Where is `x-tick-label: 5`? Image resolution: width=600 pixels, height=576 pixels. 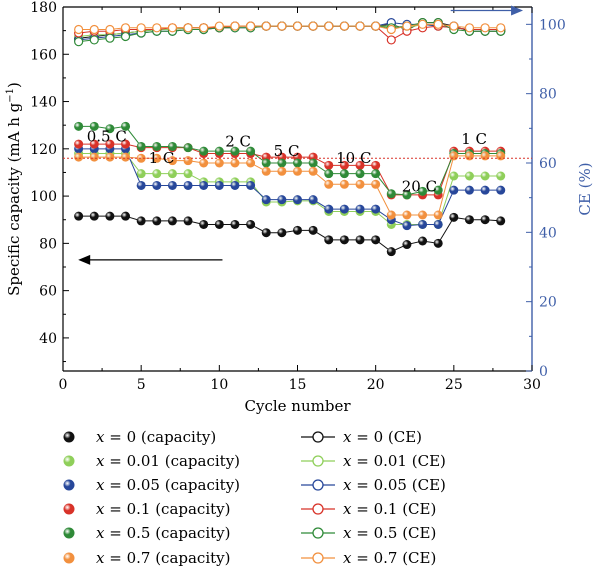
x-tick-label: 5 is located at coordinates (141, 385).